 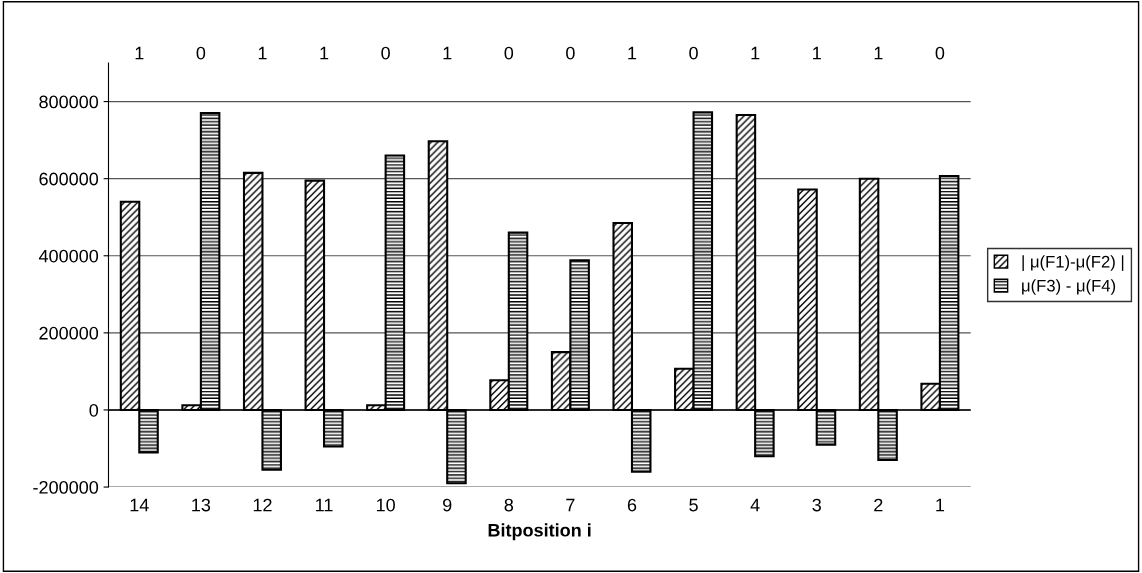 What do you see at coordinates (447, 505) in the screenshot?
I see `x-tick-label: 9` at bounding box center [447, 505].